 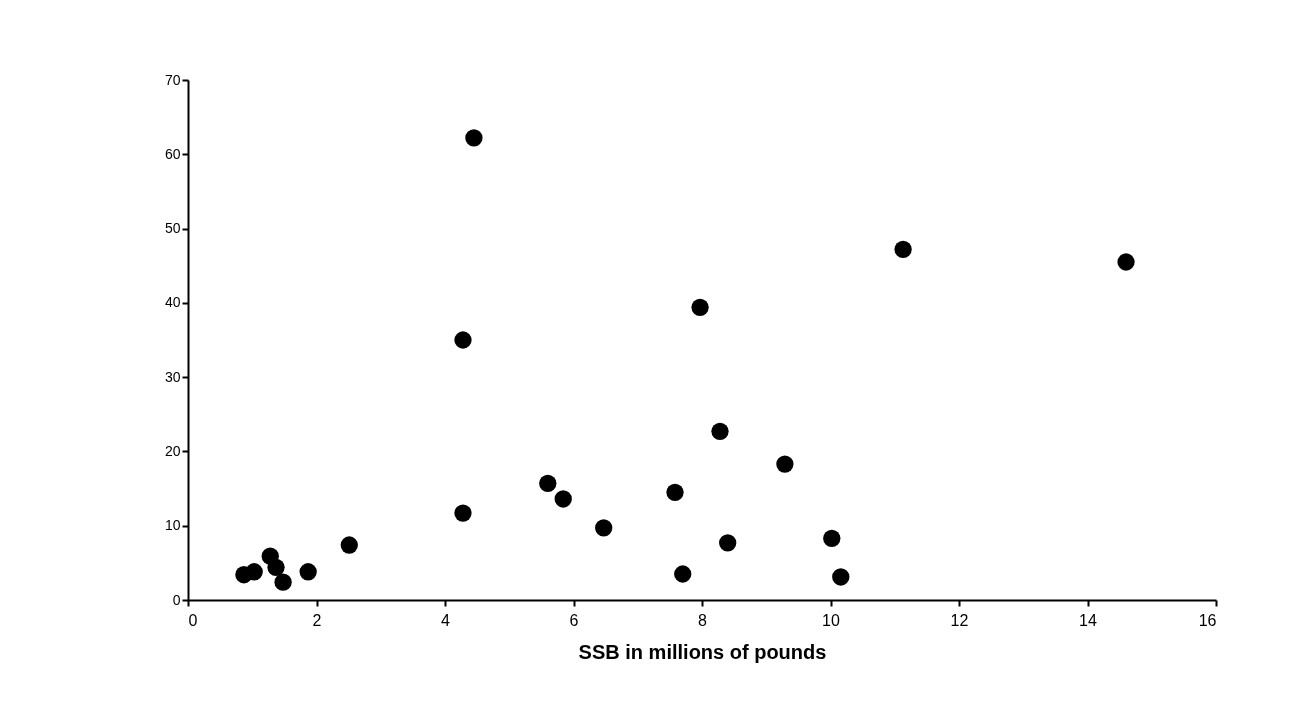 I want to click on x-tick-label: 6, so click(x=574, y=620).